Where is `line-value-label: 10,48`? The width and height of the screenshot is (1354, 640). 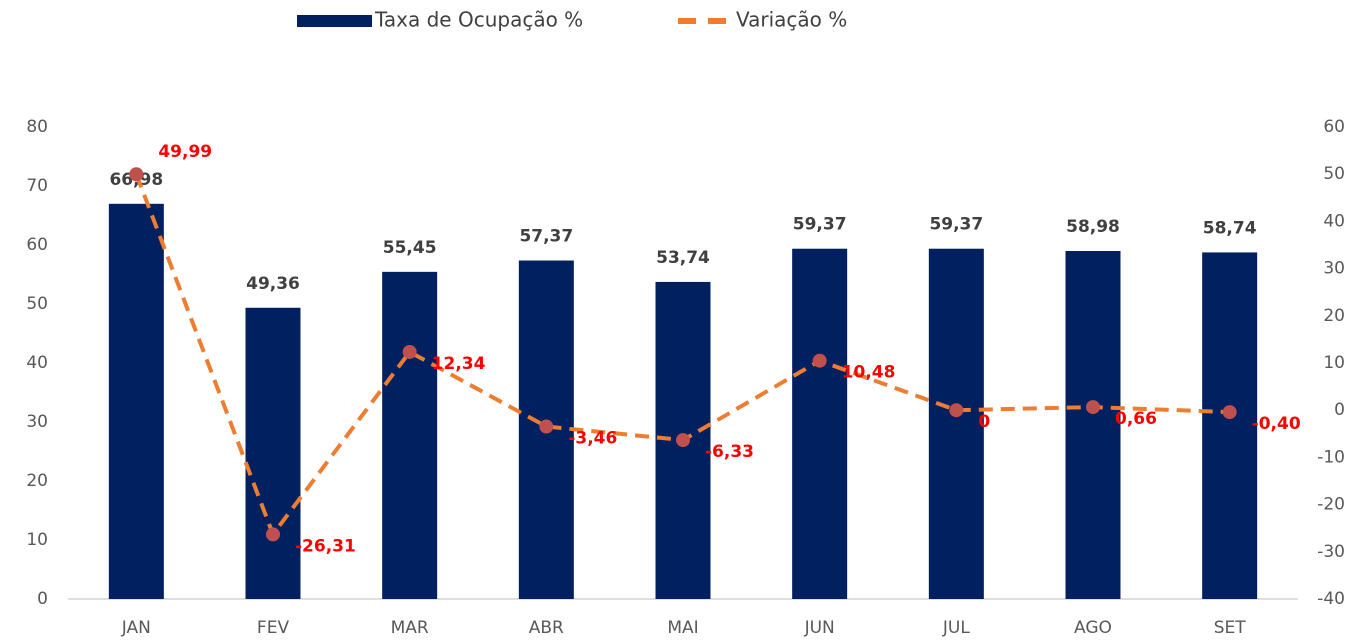 line-value-label: 10,48 is located at coordinates (869, 373).